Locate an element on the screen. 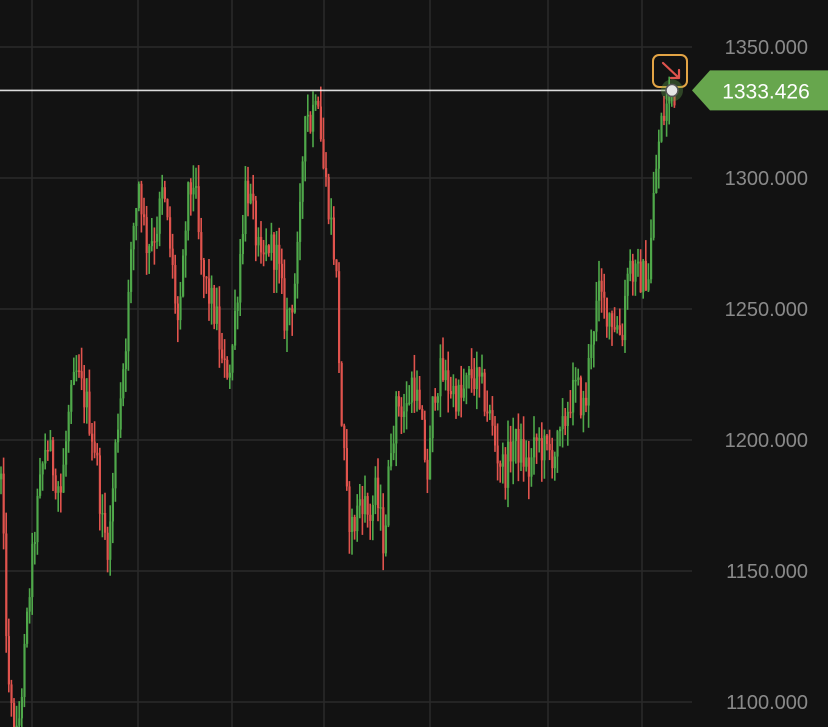 Image resolution: width=828 pixels, height=727 pixels. y-tick-label: 1200.000 is located at coordinates (766, 441).